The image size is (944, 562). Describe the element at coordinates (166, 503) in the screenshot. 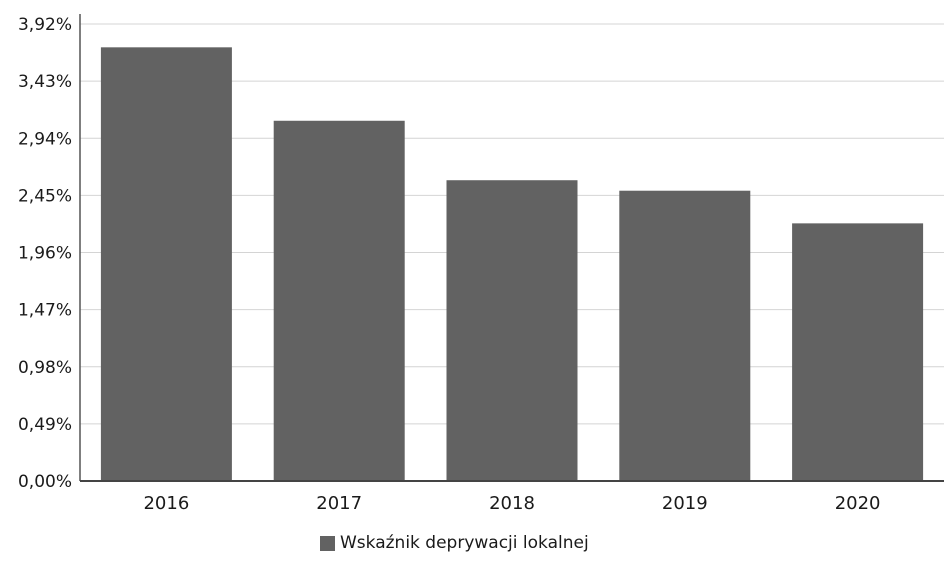

I see `x-tick-label: 2016` at that location.